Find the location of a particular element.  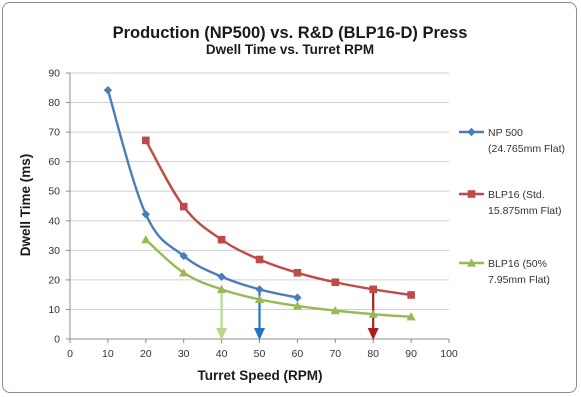

x-tick-label: 100 is located at coordinates (449, 354).